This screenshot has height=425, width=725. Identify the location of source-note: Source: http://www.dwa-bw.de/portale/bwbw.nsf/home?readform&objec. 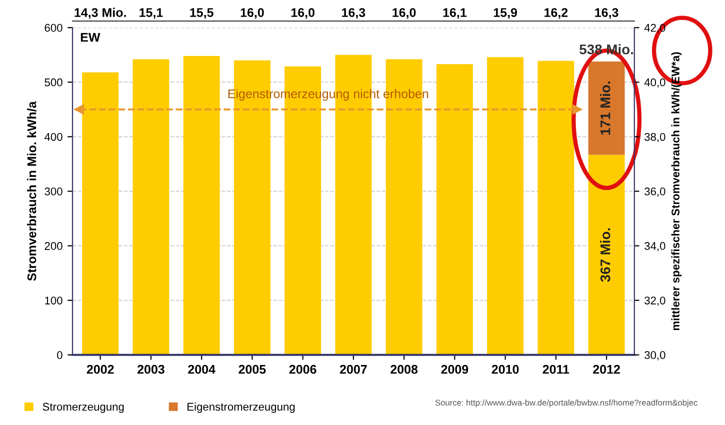
(566, 404).